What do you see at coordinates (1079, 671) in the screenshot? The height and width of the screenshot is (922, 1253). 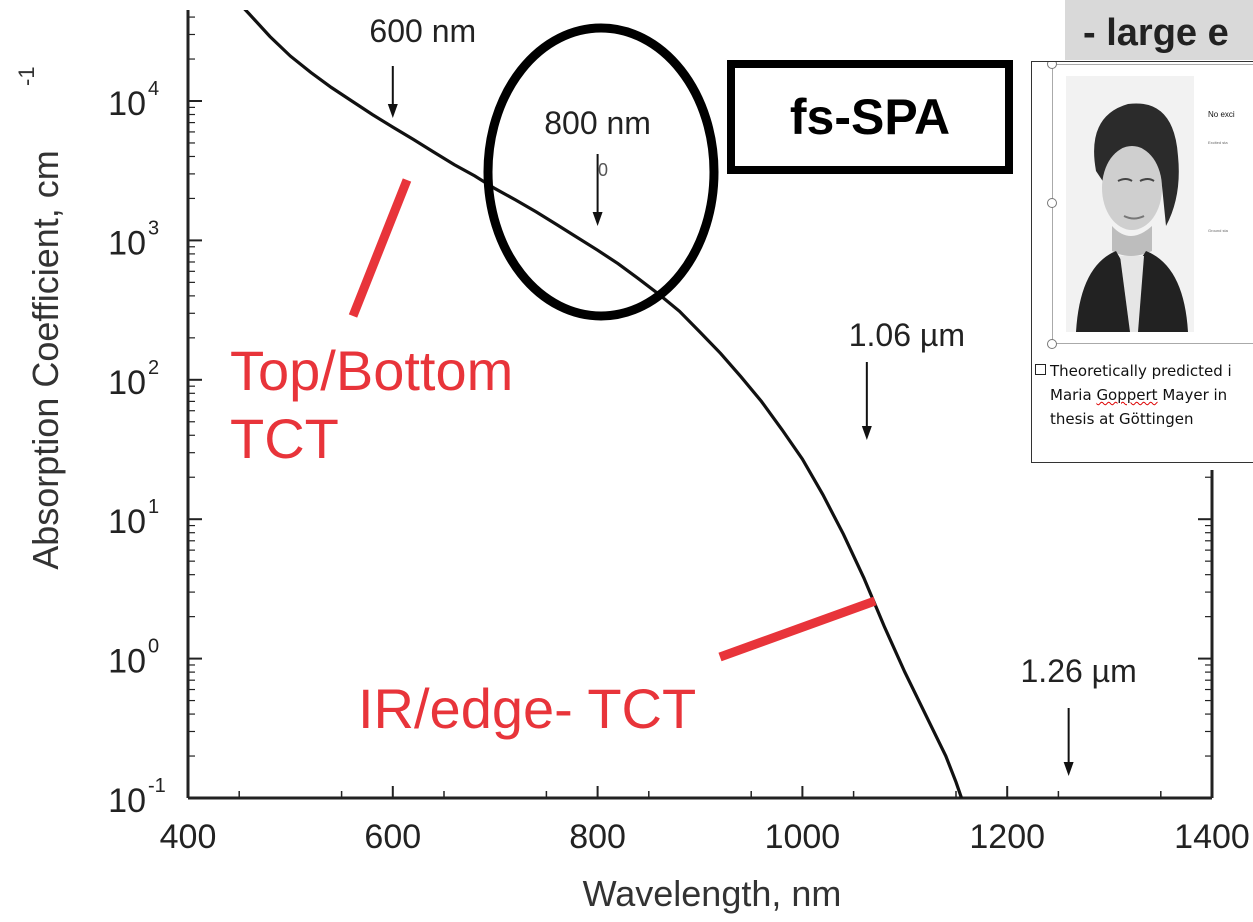 I see `annotation-label: 1.26 µm` at bounding box center [1079, 671].